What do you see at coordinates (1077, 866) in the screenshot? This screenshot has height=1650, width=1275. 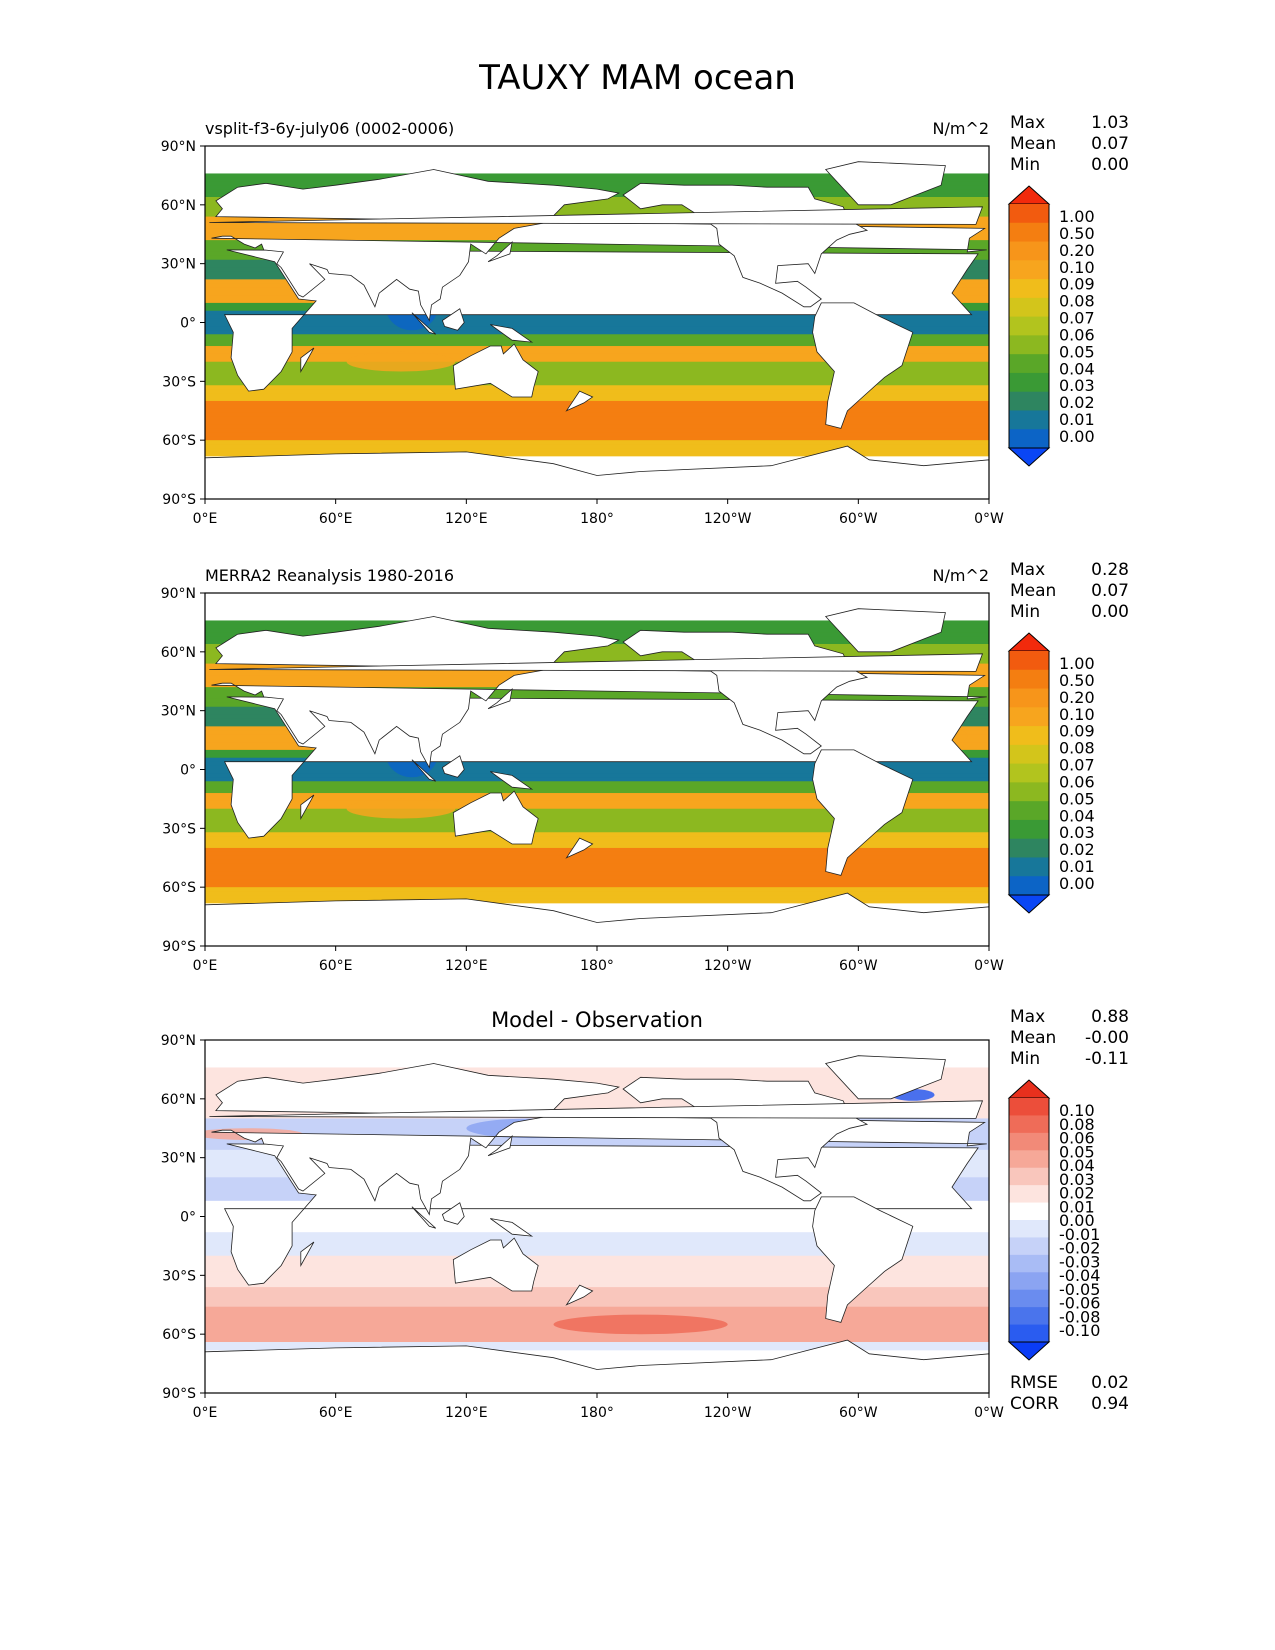 I see `colorbar-label: 0.01` at bounding box center [1077, 866].